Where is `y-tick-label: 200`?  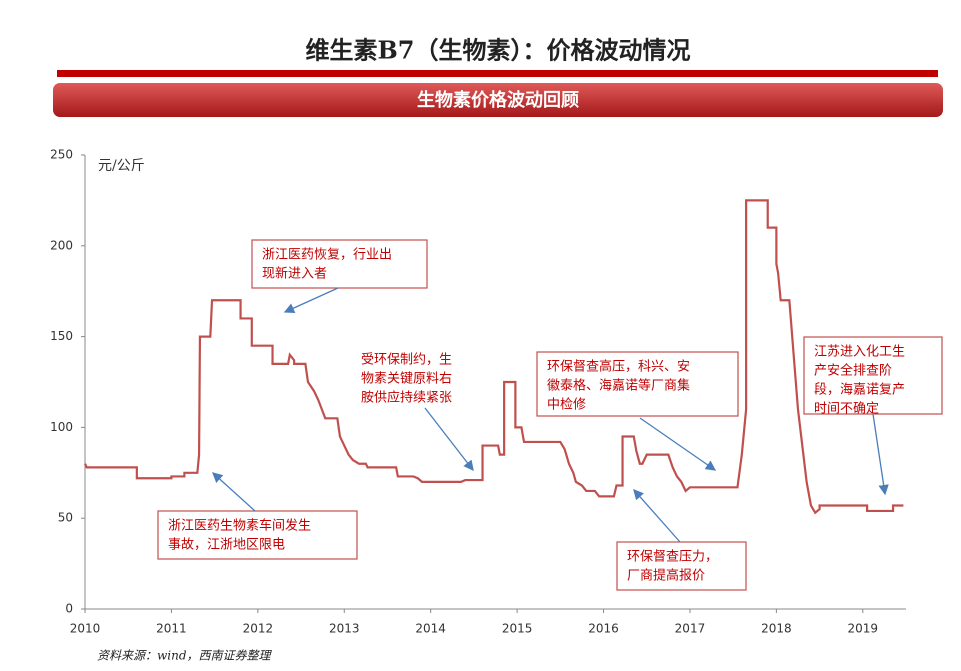 y-tick-label: 200 is located at coordinates (61, 245).